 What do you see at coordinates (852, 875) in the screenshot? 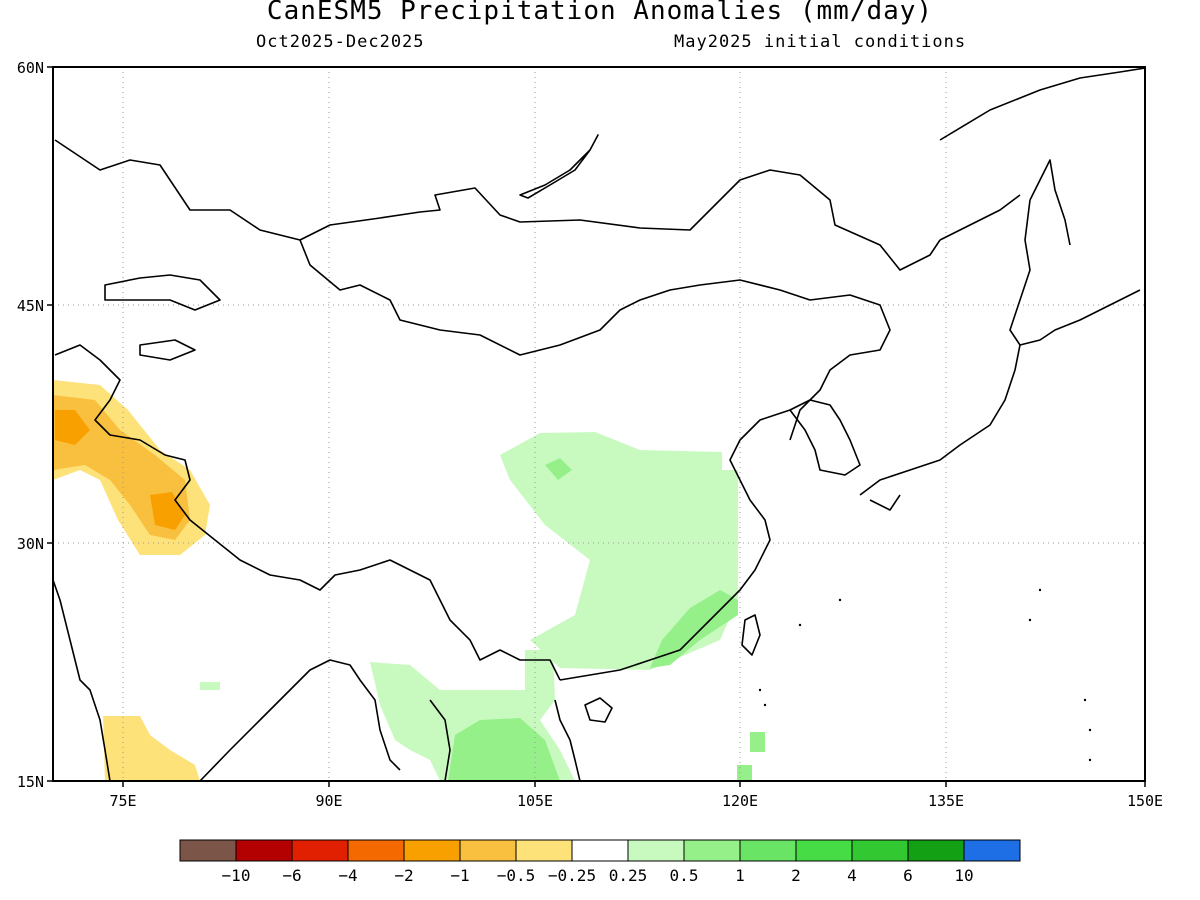
I see `colorbar-label: 4` at bounding box center [852, 875].